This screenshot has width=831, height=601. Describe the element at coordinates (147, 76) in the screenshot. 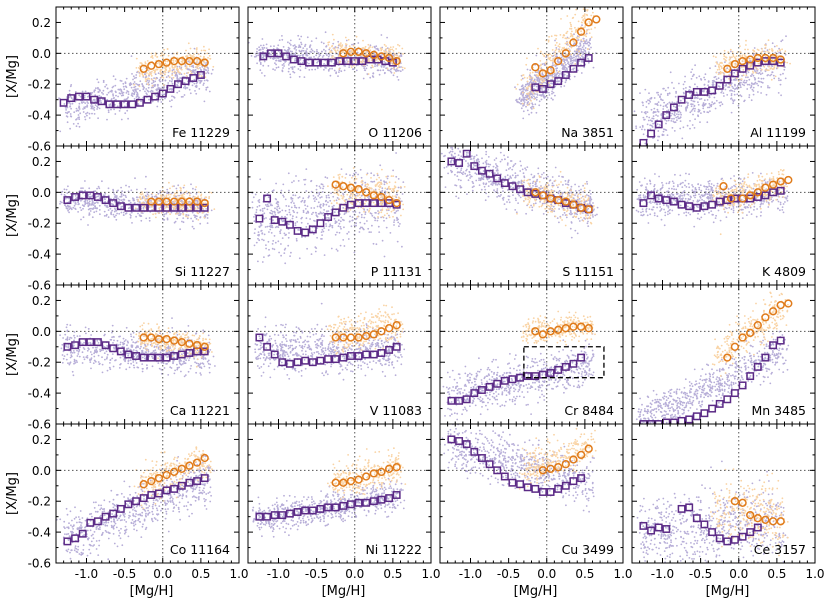

I see `panel-data-area` at that location.